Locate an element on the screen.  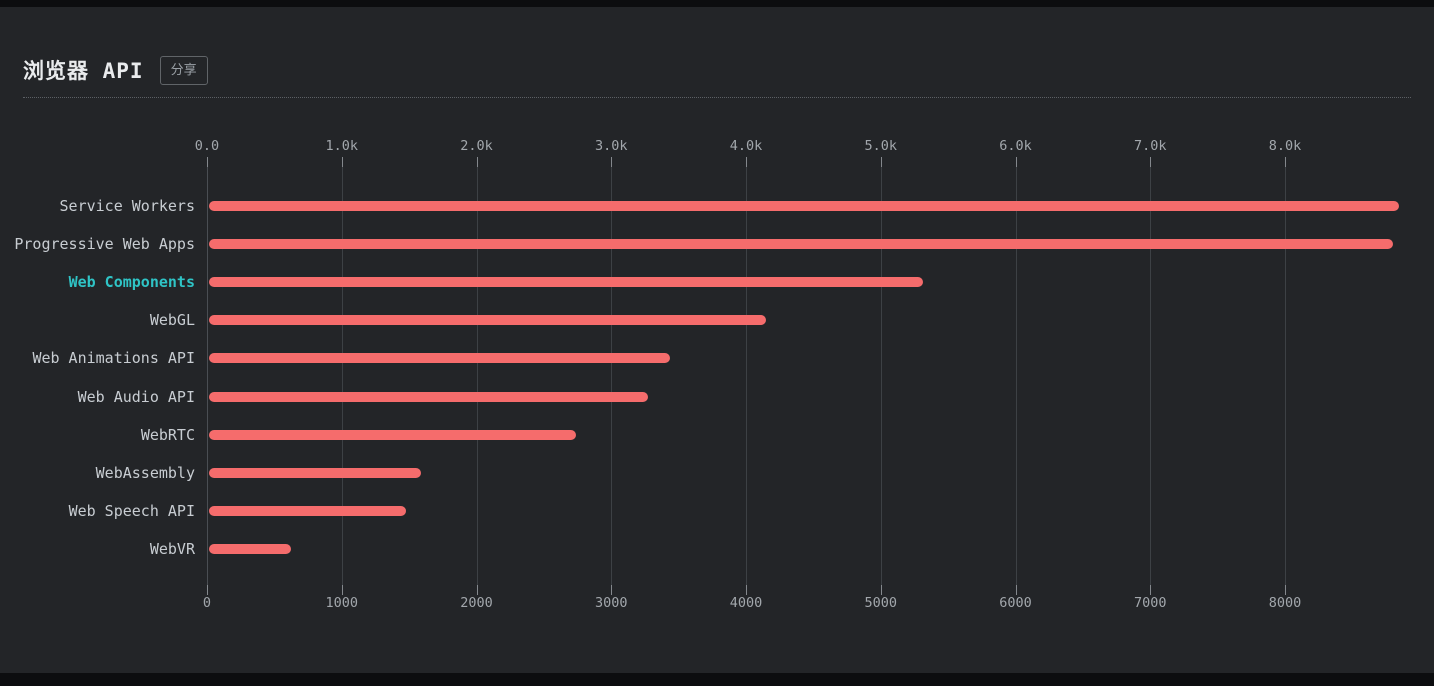
bottom-axis-tick-label: 4000 is located at coordinates (746, 603).